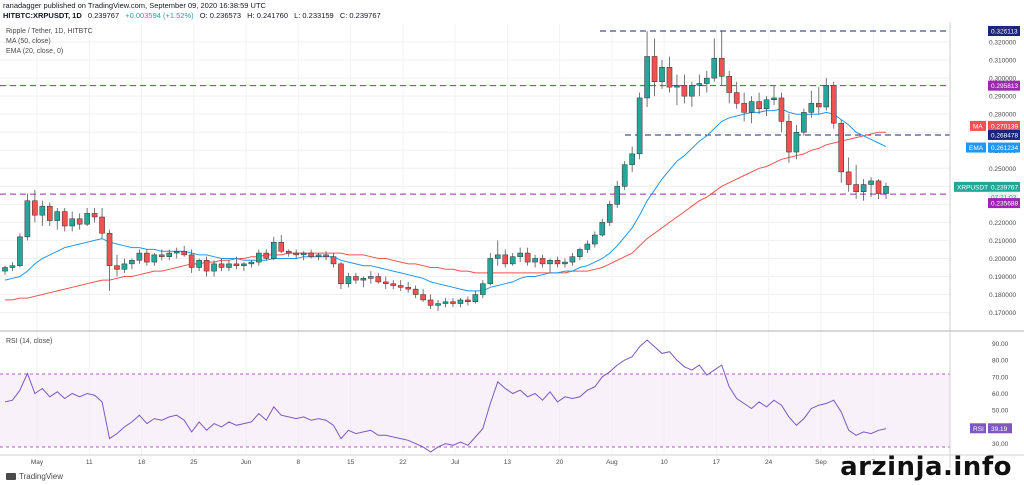 The width and height of the screenshot is (1024, 485). What do you see at coordinates (1002, 223) in the screenshot?
I see `price-tick: 0.220000` at bounding box center [1002, 223].